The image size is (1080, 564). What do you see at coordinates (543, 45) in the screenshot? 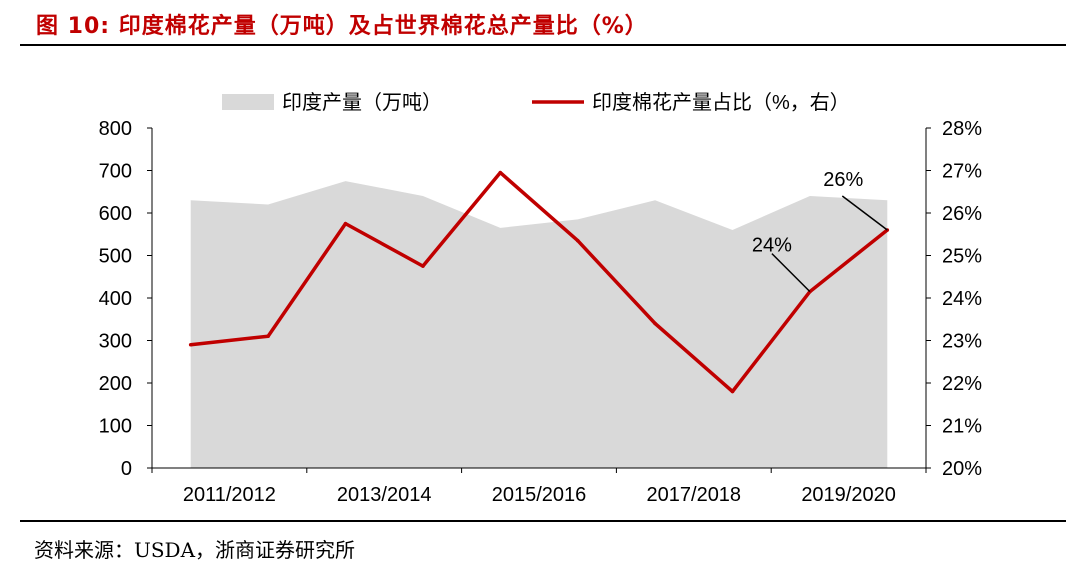
I see `title-rule` at bounding box center [543, 45].